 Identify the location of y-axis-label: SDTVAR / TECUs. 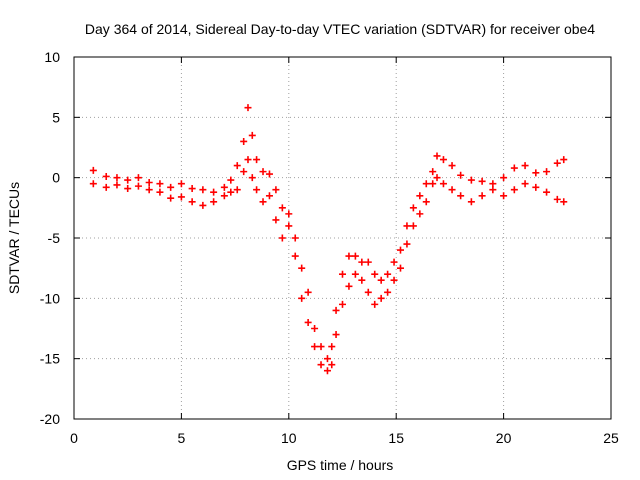
(14, 238).